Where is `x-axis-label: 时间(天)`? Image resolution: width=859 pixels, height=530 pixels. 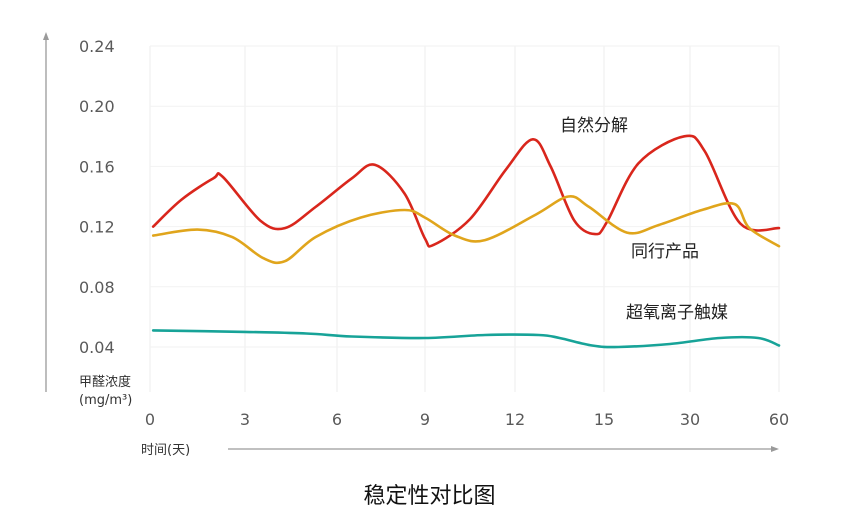
x-axis-label: 时间(天) is located at coordinates (165, 450).